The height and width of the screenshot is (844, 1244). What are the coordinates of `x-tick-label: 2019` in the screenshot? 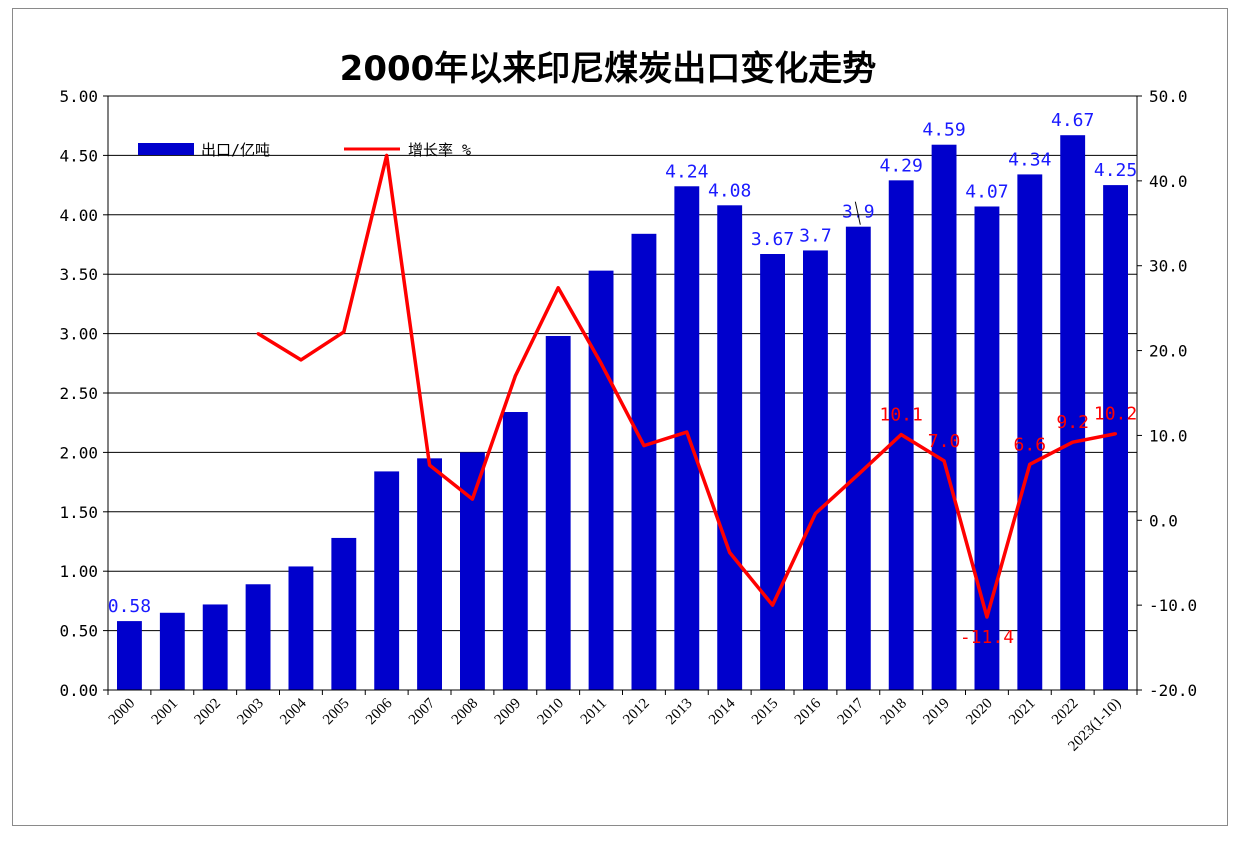 It's located at (936, 712).